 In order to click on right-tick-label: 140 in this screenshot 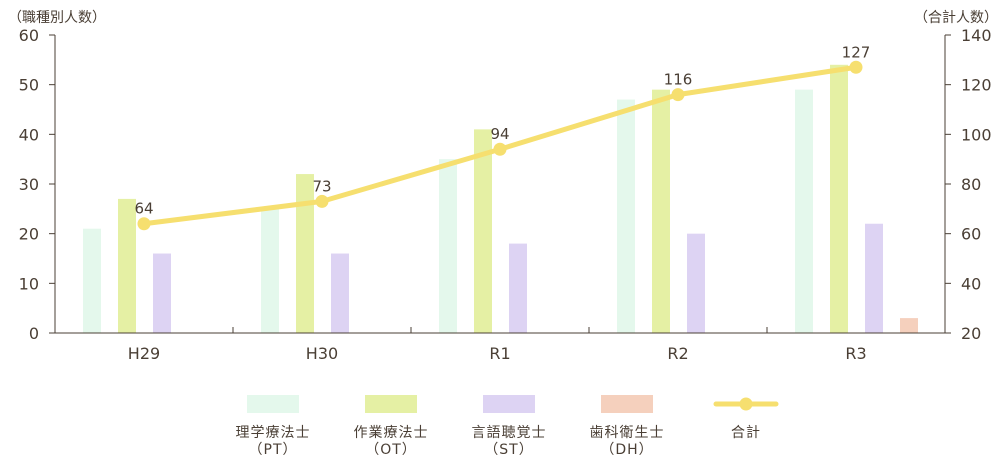, I will do `click(976, 35)`.